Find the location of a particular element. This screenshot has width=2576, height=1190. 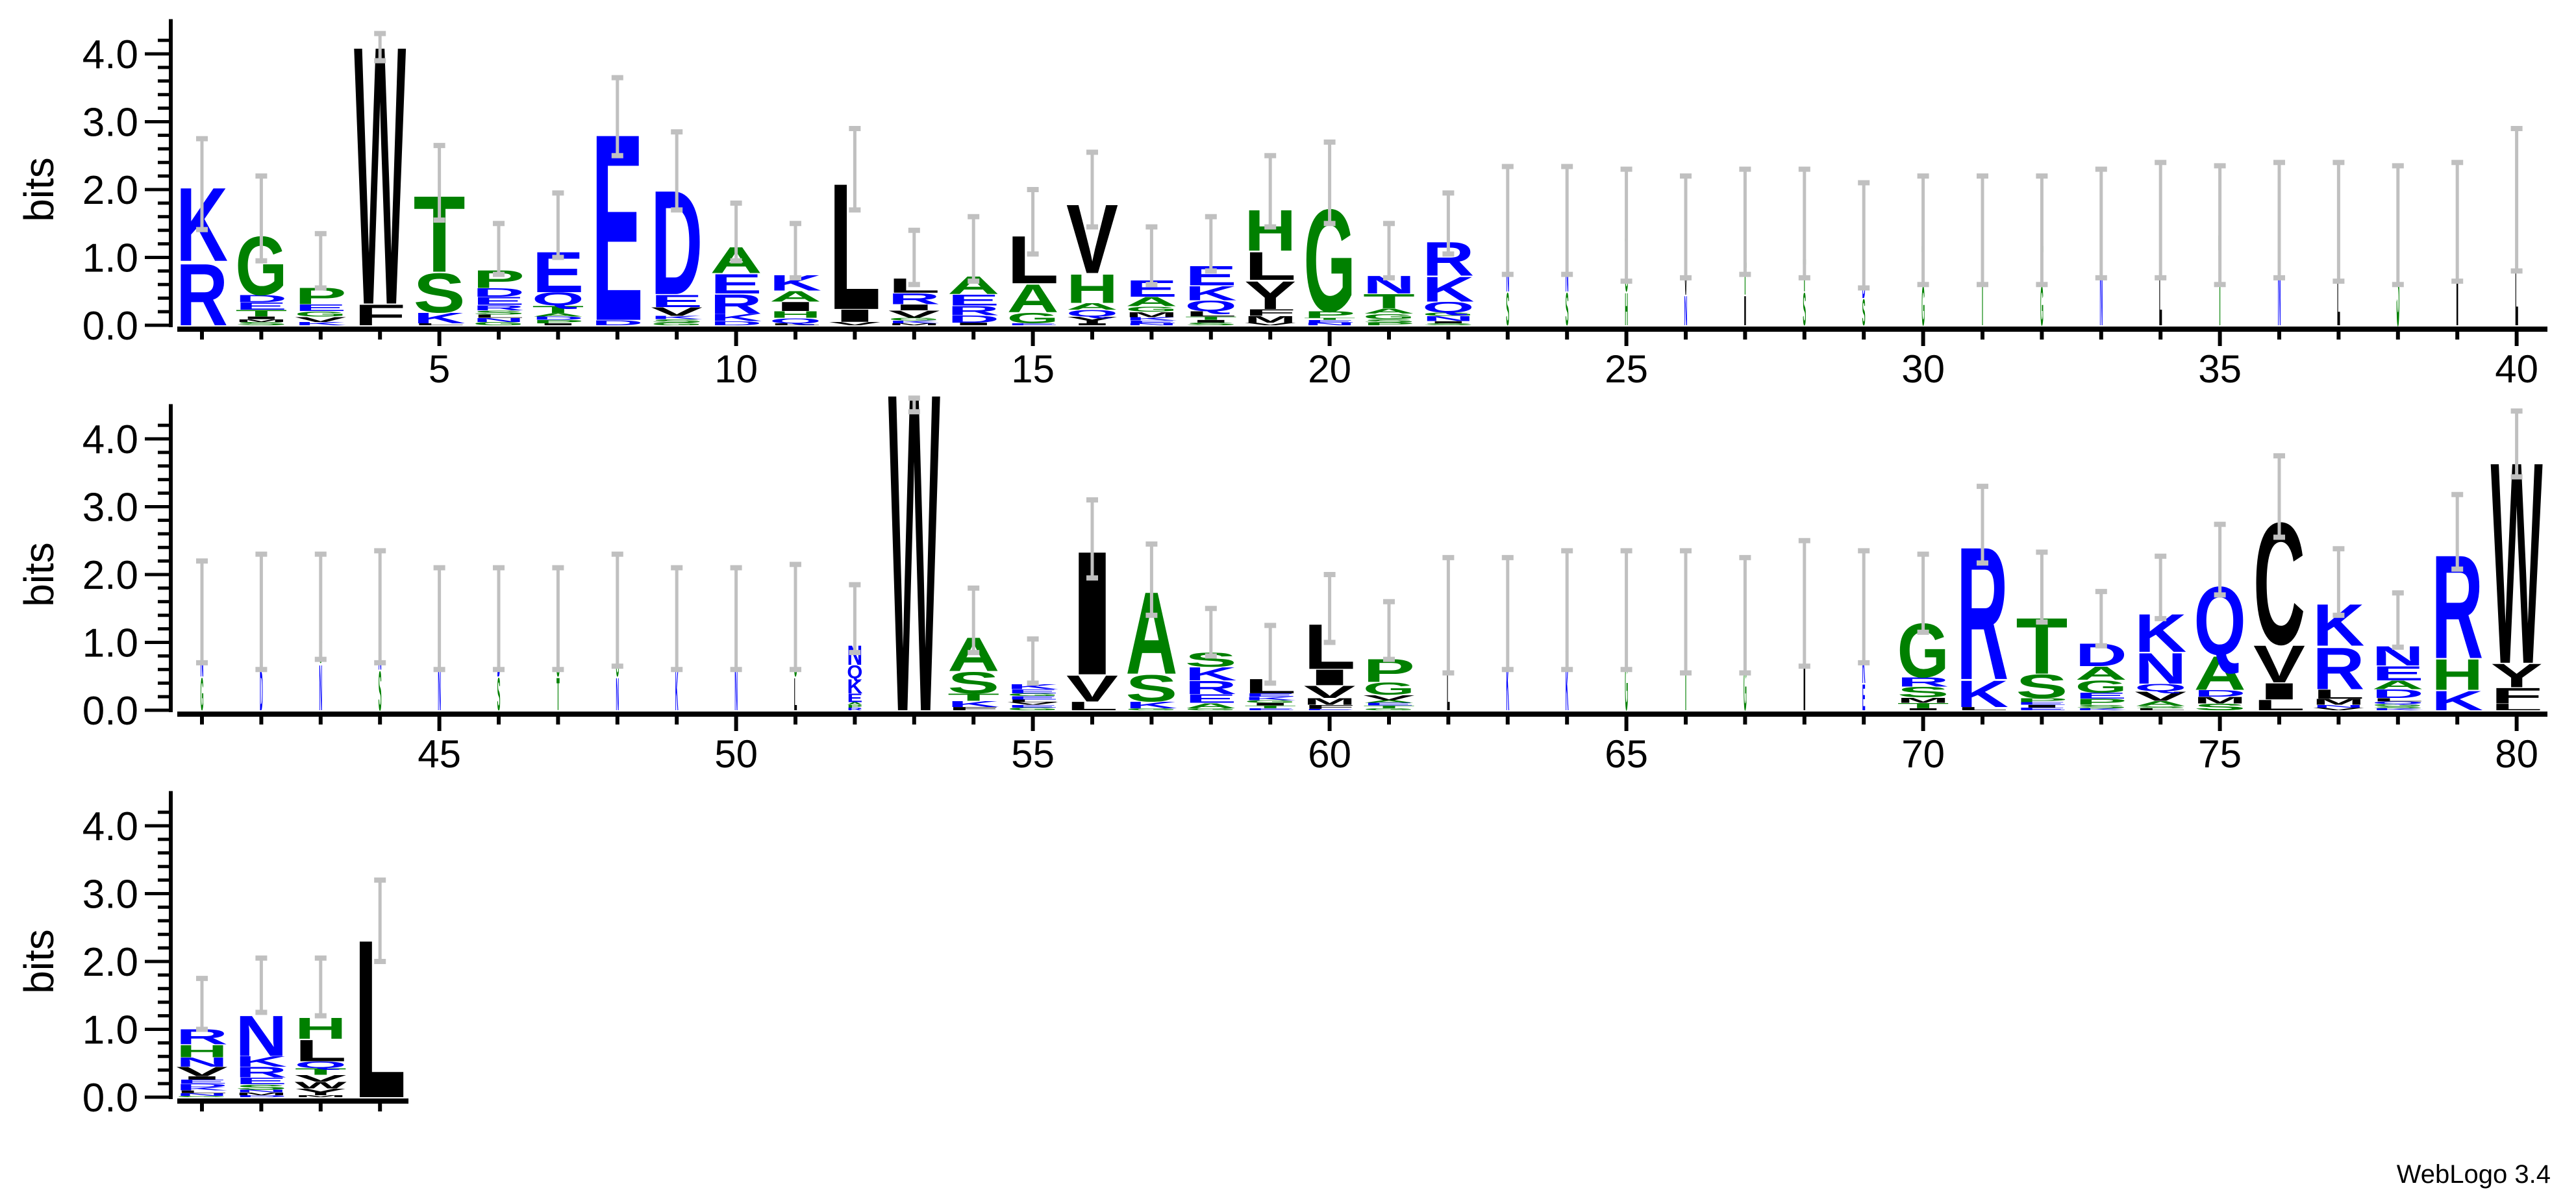

logo-column-29: SDI is located at coordinates (1864, 257).